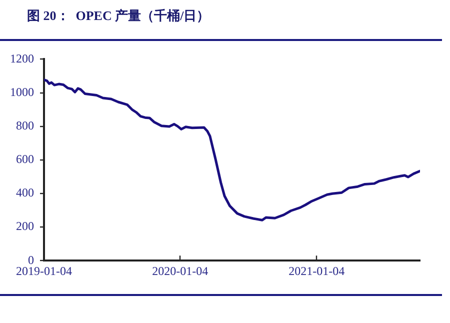  I want to click on y-tick-label: 400, so click(25, 193).